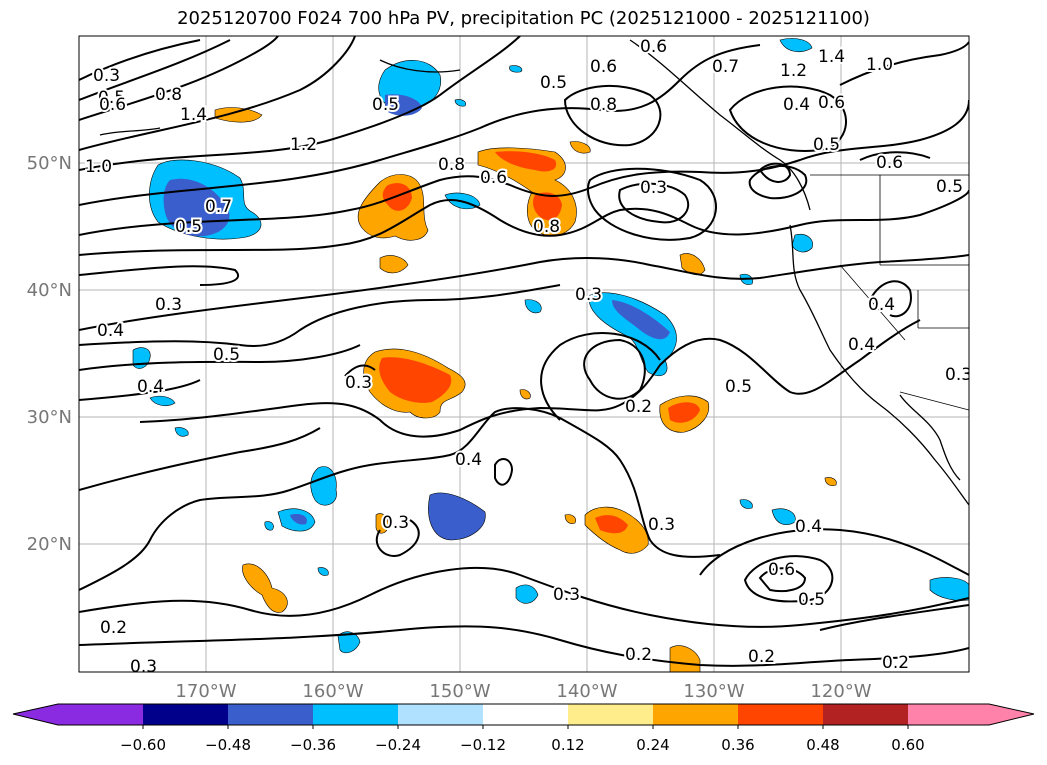 This screenshot has width=1047, height=765. I want to click on colorbar-tick-label: −0.36, so click(313, 745).